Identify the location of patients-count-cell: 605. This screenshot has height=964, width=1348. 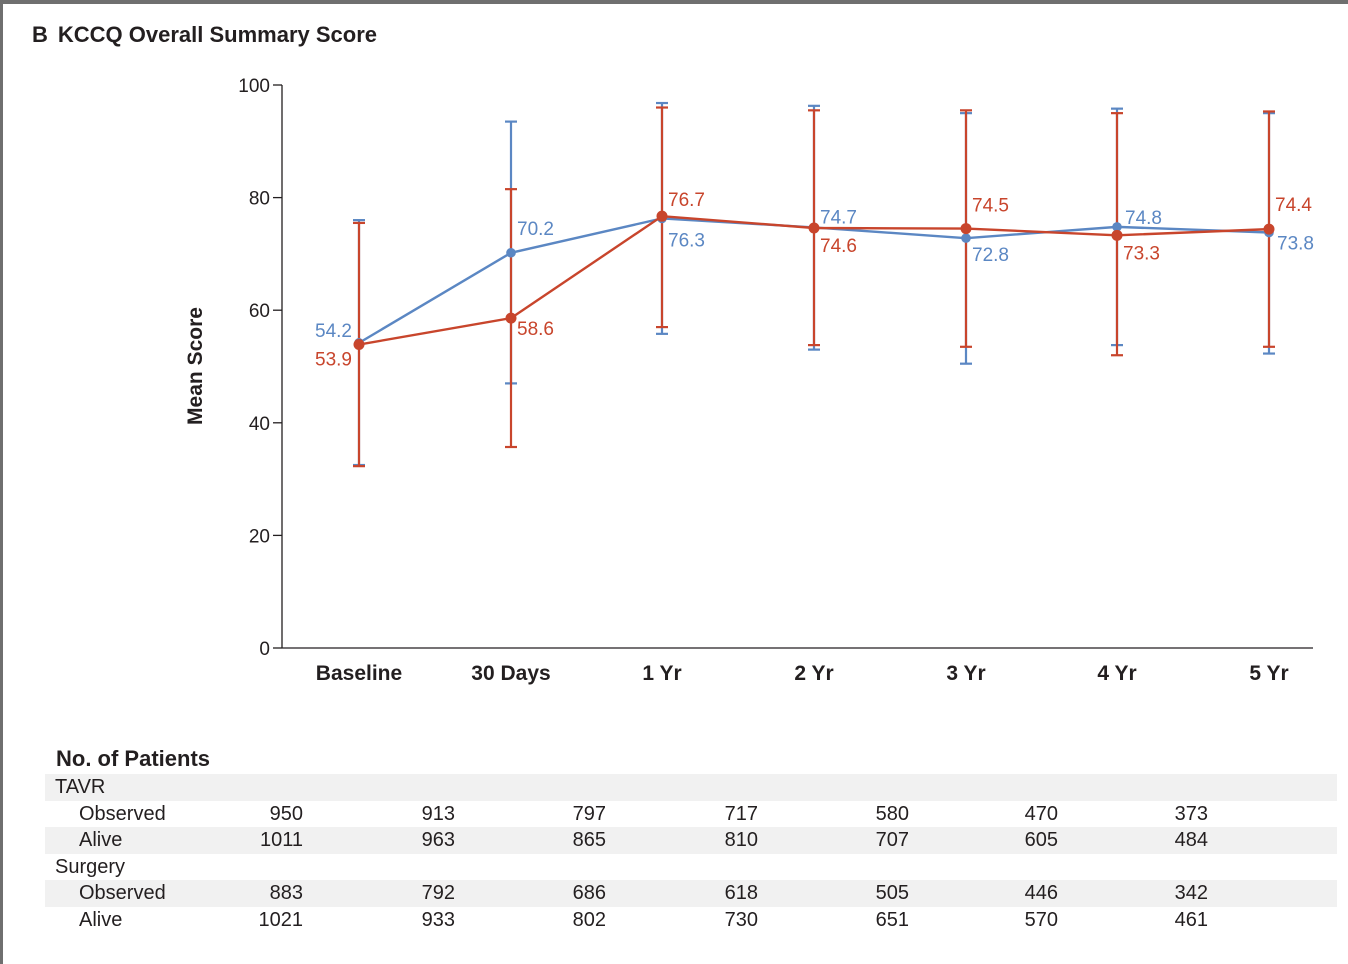
(1041, 840).